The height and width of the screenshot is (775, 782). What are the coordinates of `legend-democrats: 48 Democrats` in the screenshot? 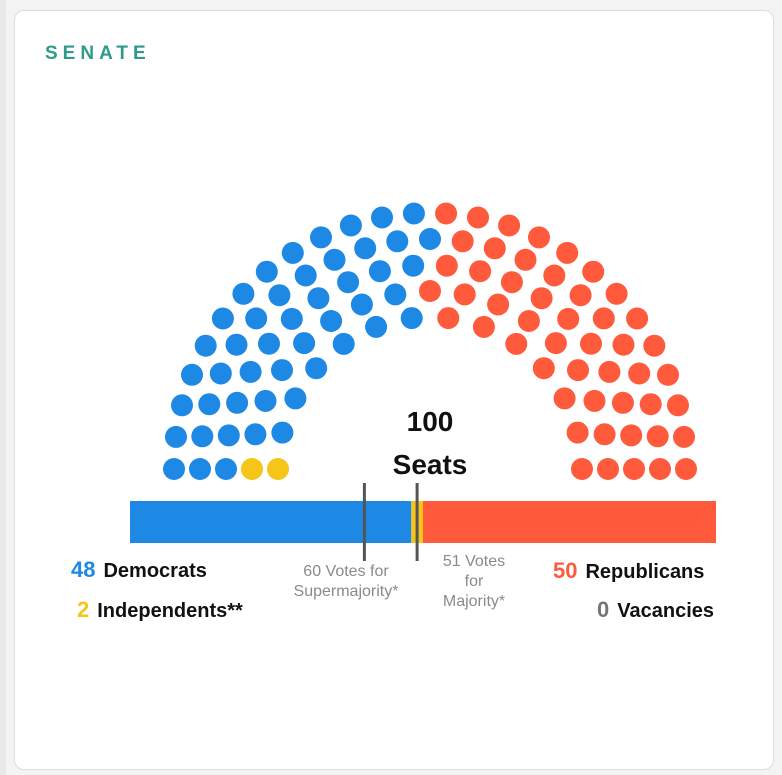 It's located at (139, 570).